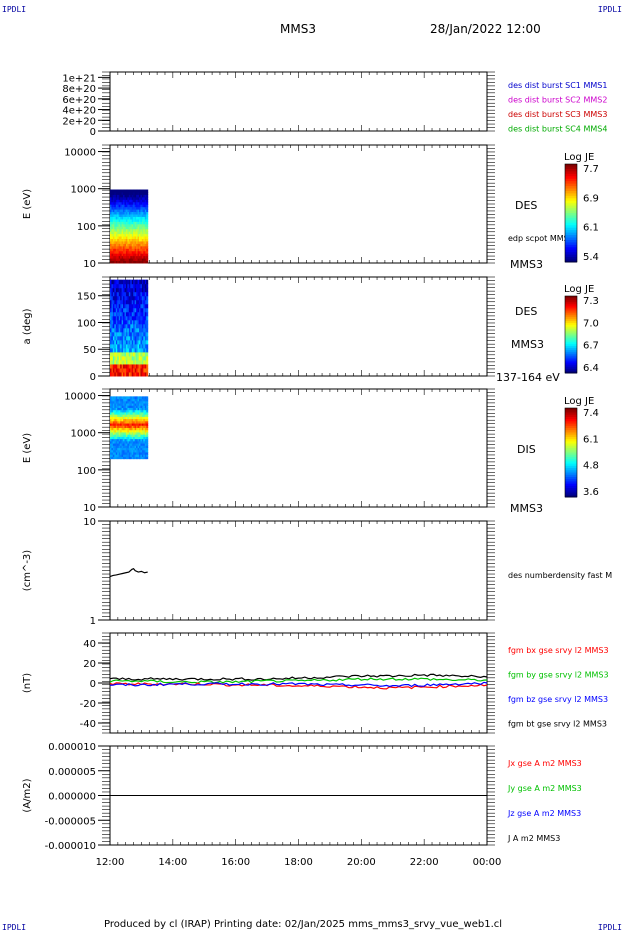 The image size is (630, 934). I want to click on corner-label-top-left: IPDLI, so click(14, 9).